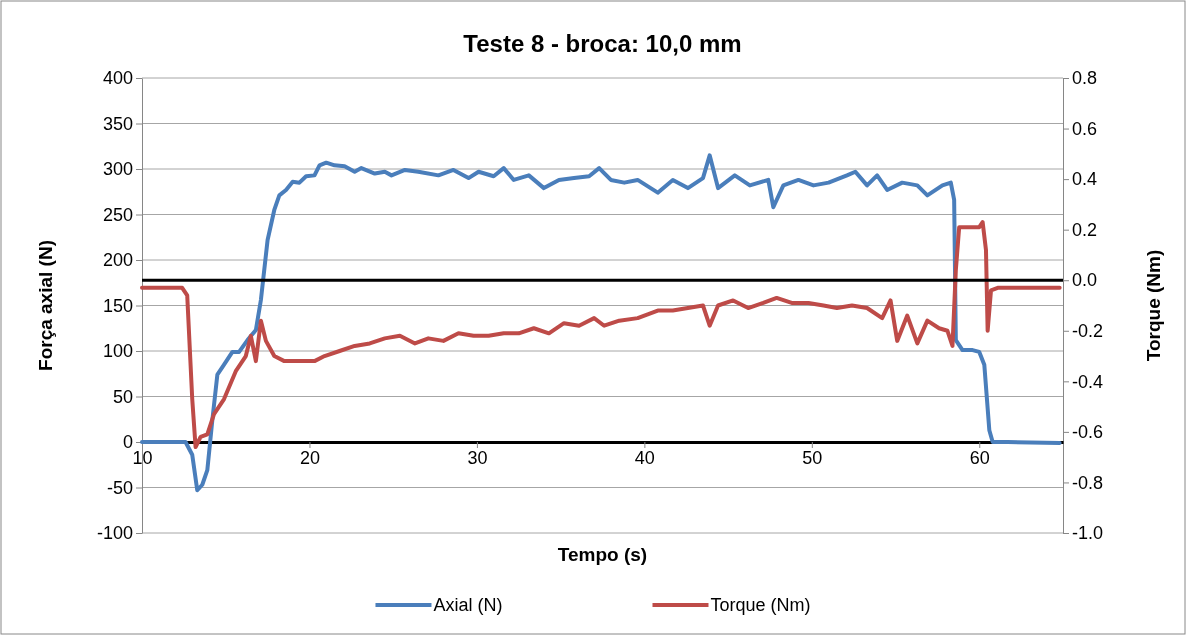 The width and height of the screenshot is (1186, 635). I want to click on y2-tick-label: 0.2, so click(1085, 229).